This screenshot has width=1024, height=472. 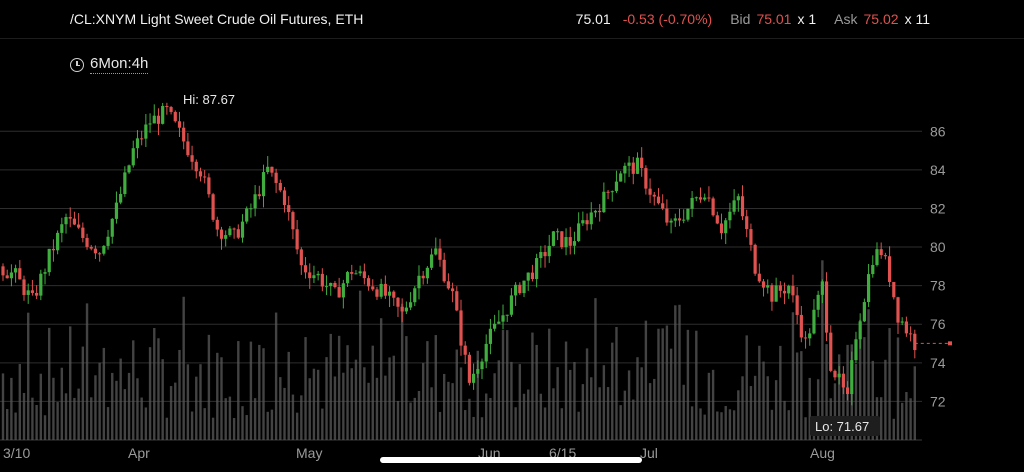 I want to click on y-tick-label: 74, so click(x=938, y=363).